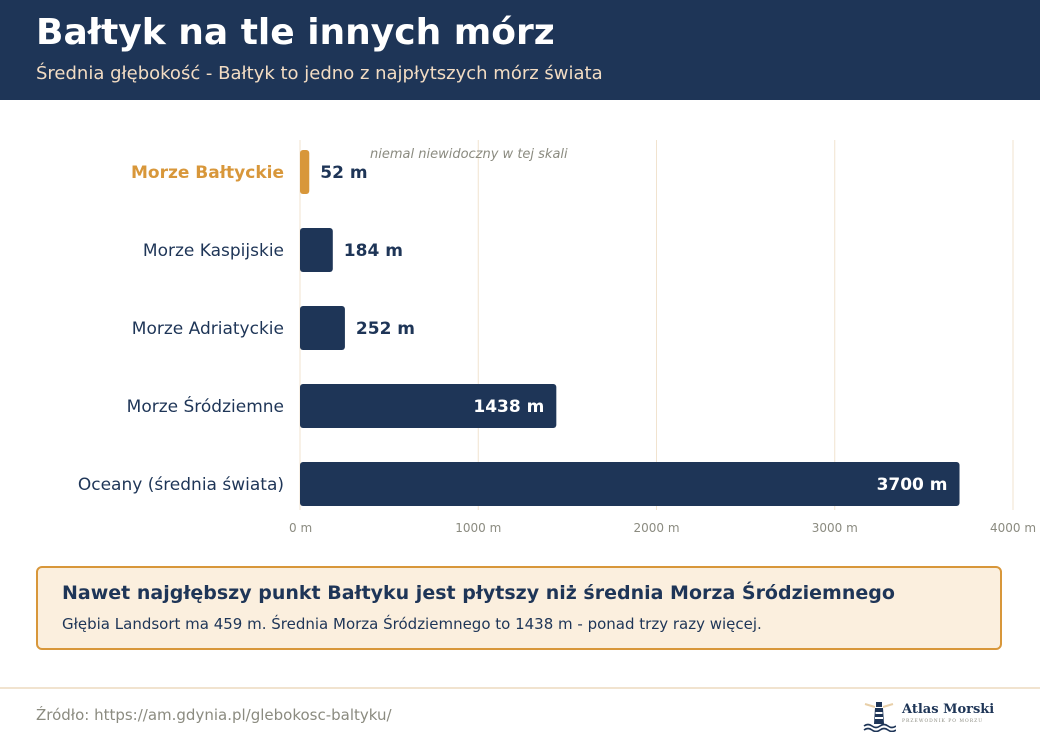 This screenshot has width=1040, height=752. Describe the element at coordinates (213, 251) in the screenshot. I see `category-label: Morze Kaspijskie` at that location.